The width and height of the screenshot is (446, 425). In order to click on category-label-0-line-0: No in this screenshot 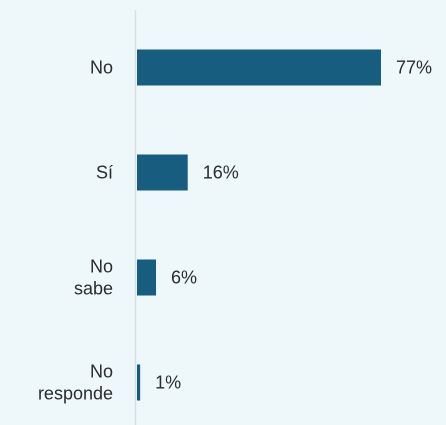, I will do `click(101, 68)`.